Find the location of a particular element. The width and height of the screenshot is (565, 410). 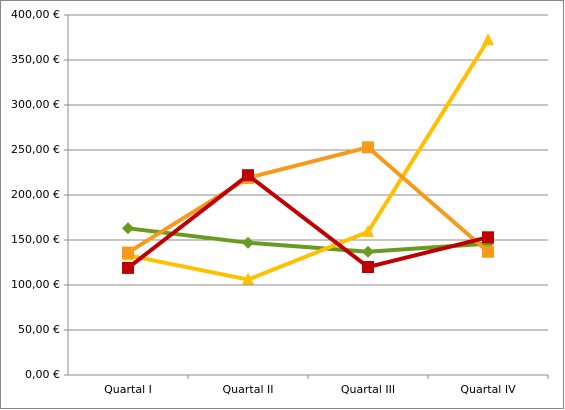

series-line is located at coordinates (308, 240).